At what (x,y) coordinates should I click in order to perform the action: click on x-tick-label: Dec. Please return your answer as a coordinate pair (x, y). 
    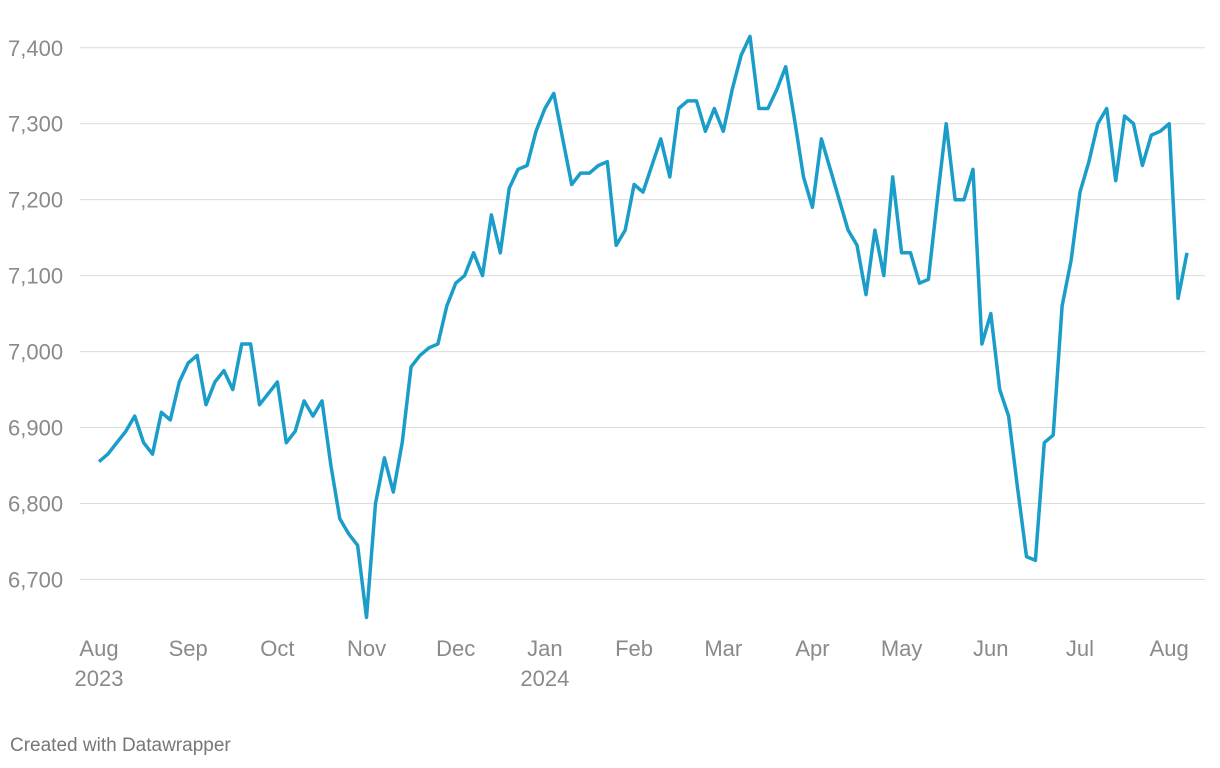
    Looking at the image, I should click on (455, 648).